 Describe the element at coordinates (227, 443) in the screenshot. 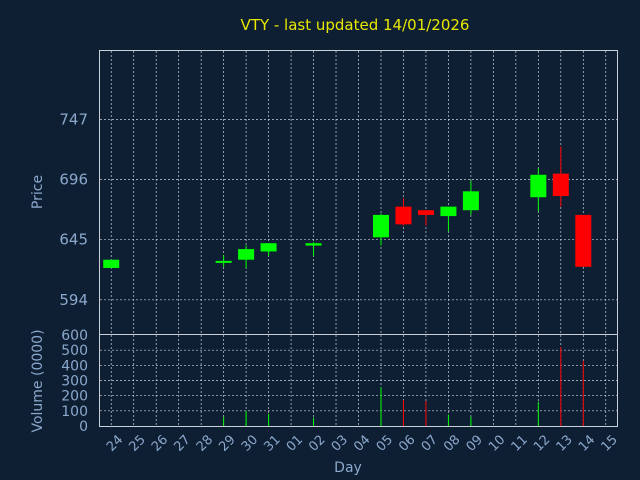

I see `x-tick-label: 29` at that location.